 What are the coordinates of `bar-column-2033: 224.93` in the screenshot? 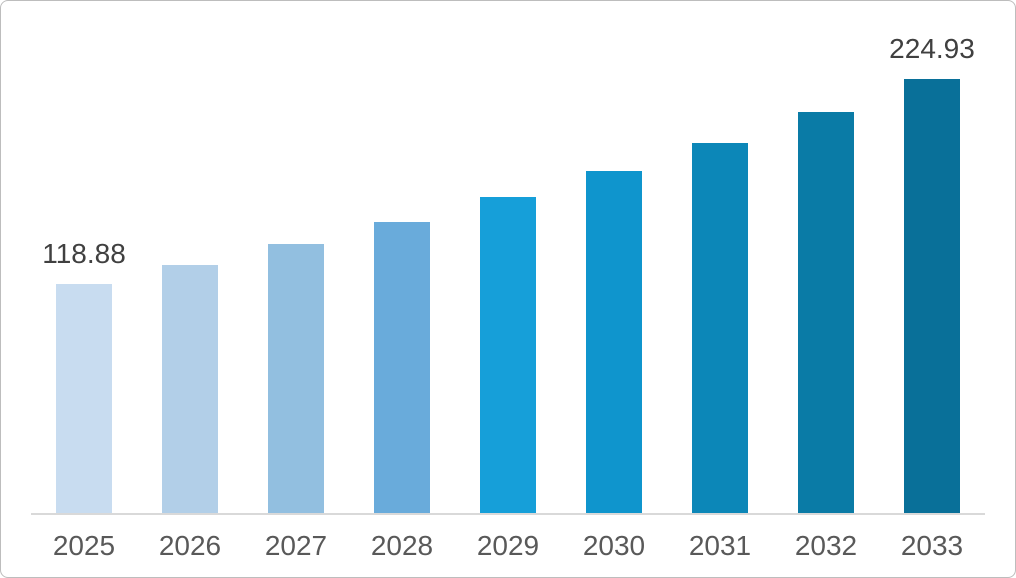 It's located at (932, 257).